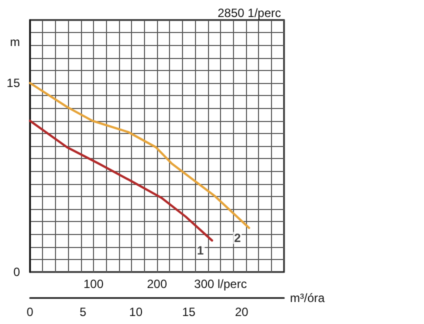 This screenshot has width=424, height=324. Describe the element at coordinates (93, 284) in the screenshot. I see `x2-tick-label: 100` at that location.